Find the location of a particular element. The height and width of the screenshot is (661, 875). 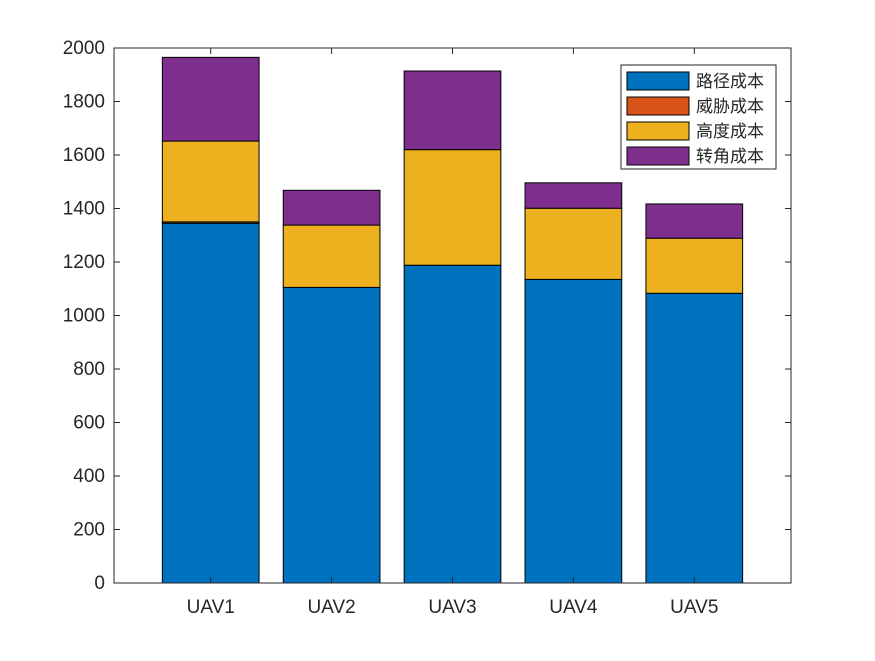

y-tick-label: 1400 is located at coordinates (84, 209).